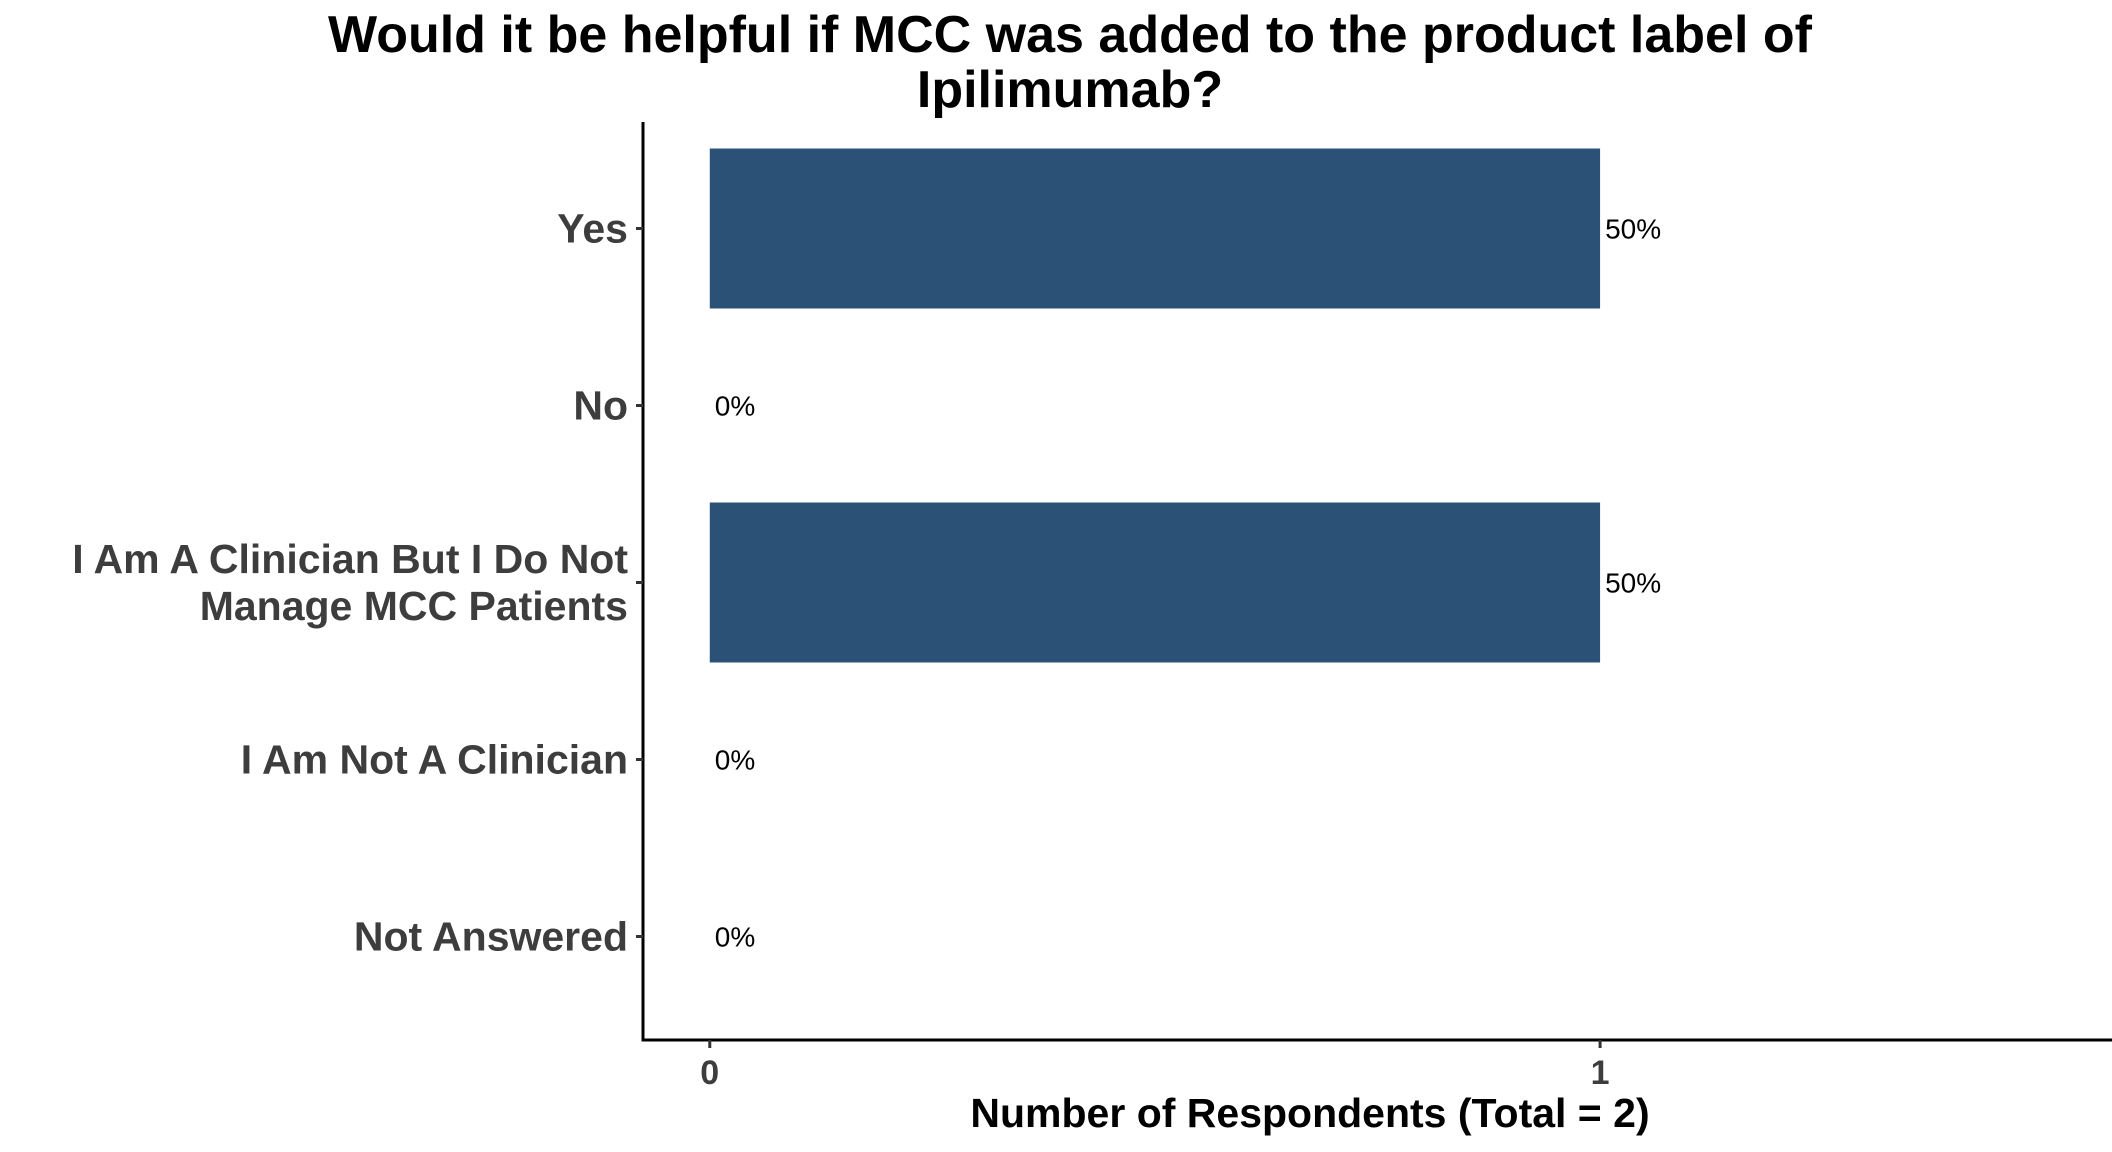 This screenshot has width=2112, height=1152. Describe the element at coordinates (350, 559) in the screenshot. I see `category-label-2-line-1: I Am A Clinician But I Do Not` at that location.